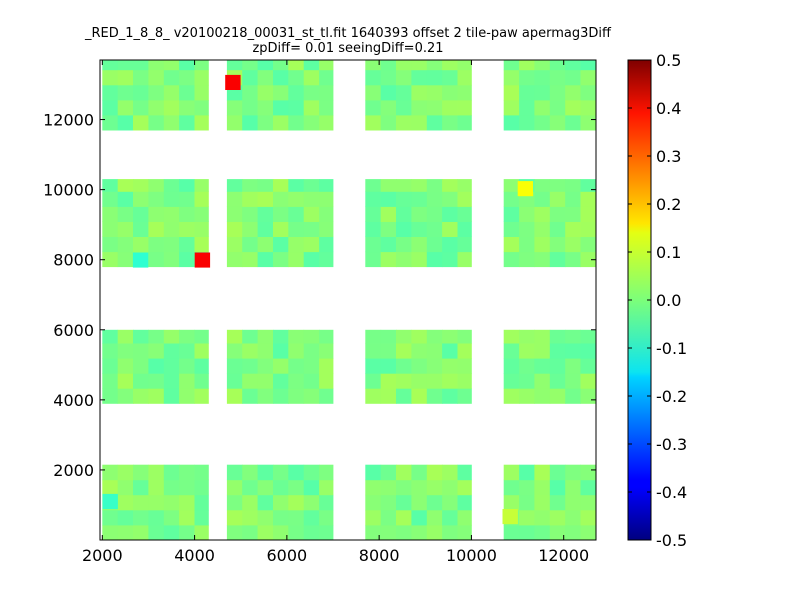 This screenshot has width=800, height=600. Describe the element at coordinates (347, 48) in the screenshot. I see `chart-subtitle: zpDiff= 0.01 seeingDiff=0.21` at that location.